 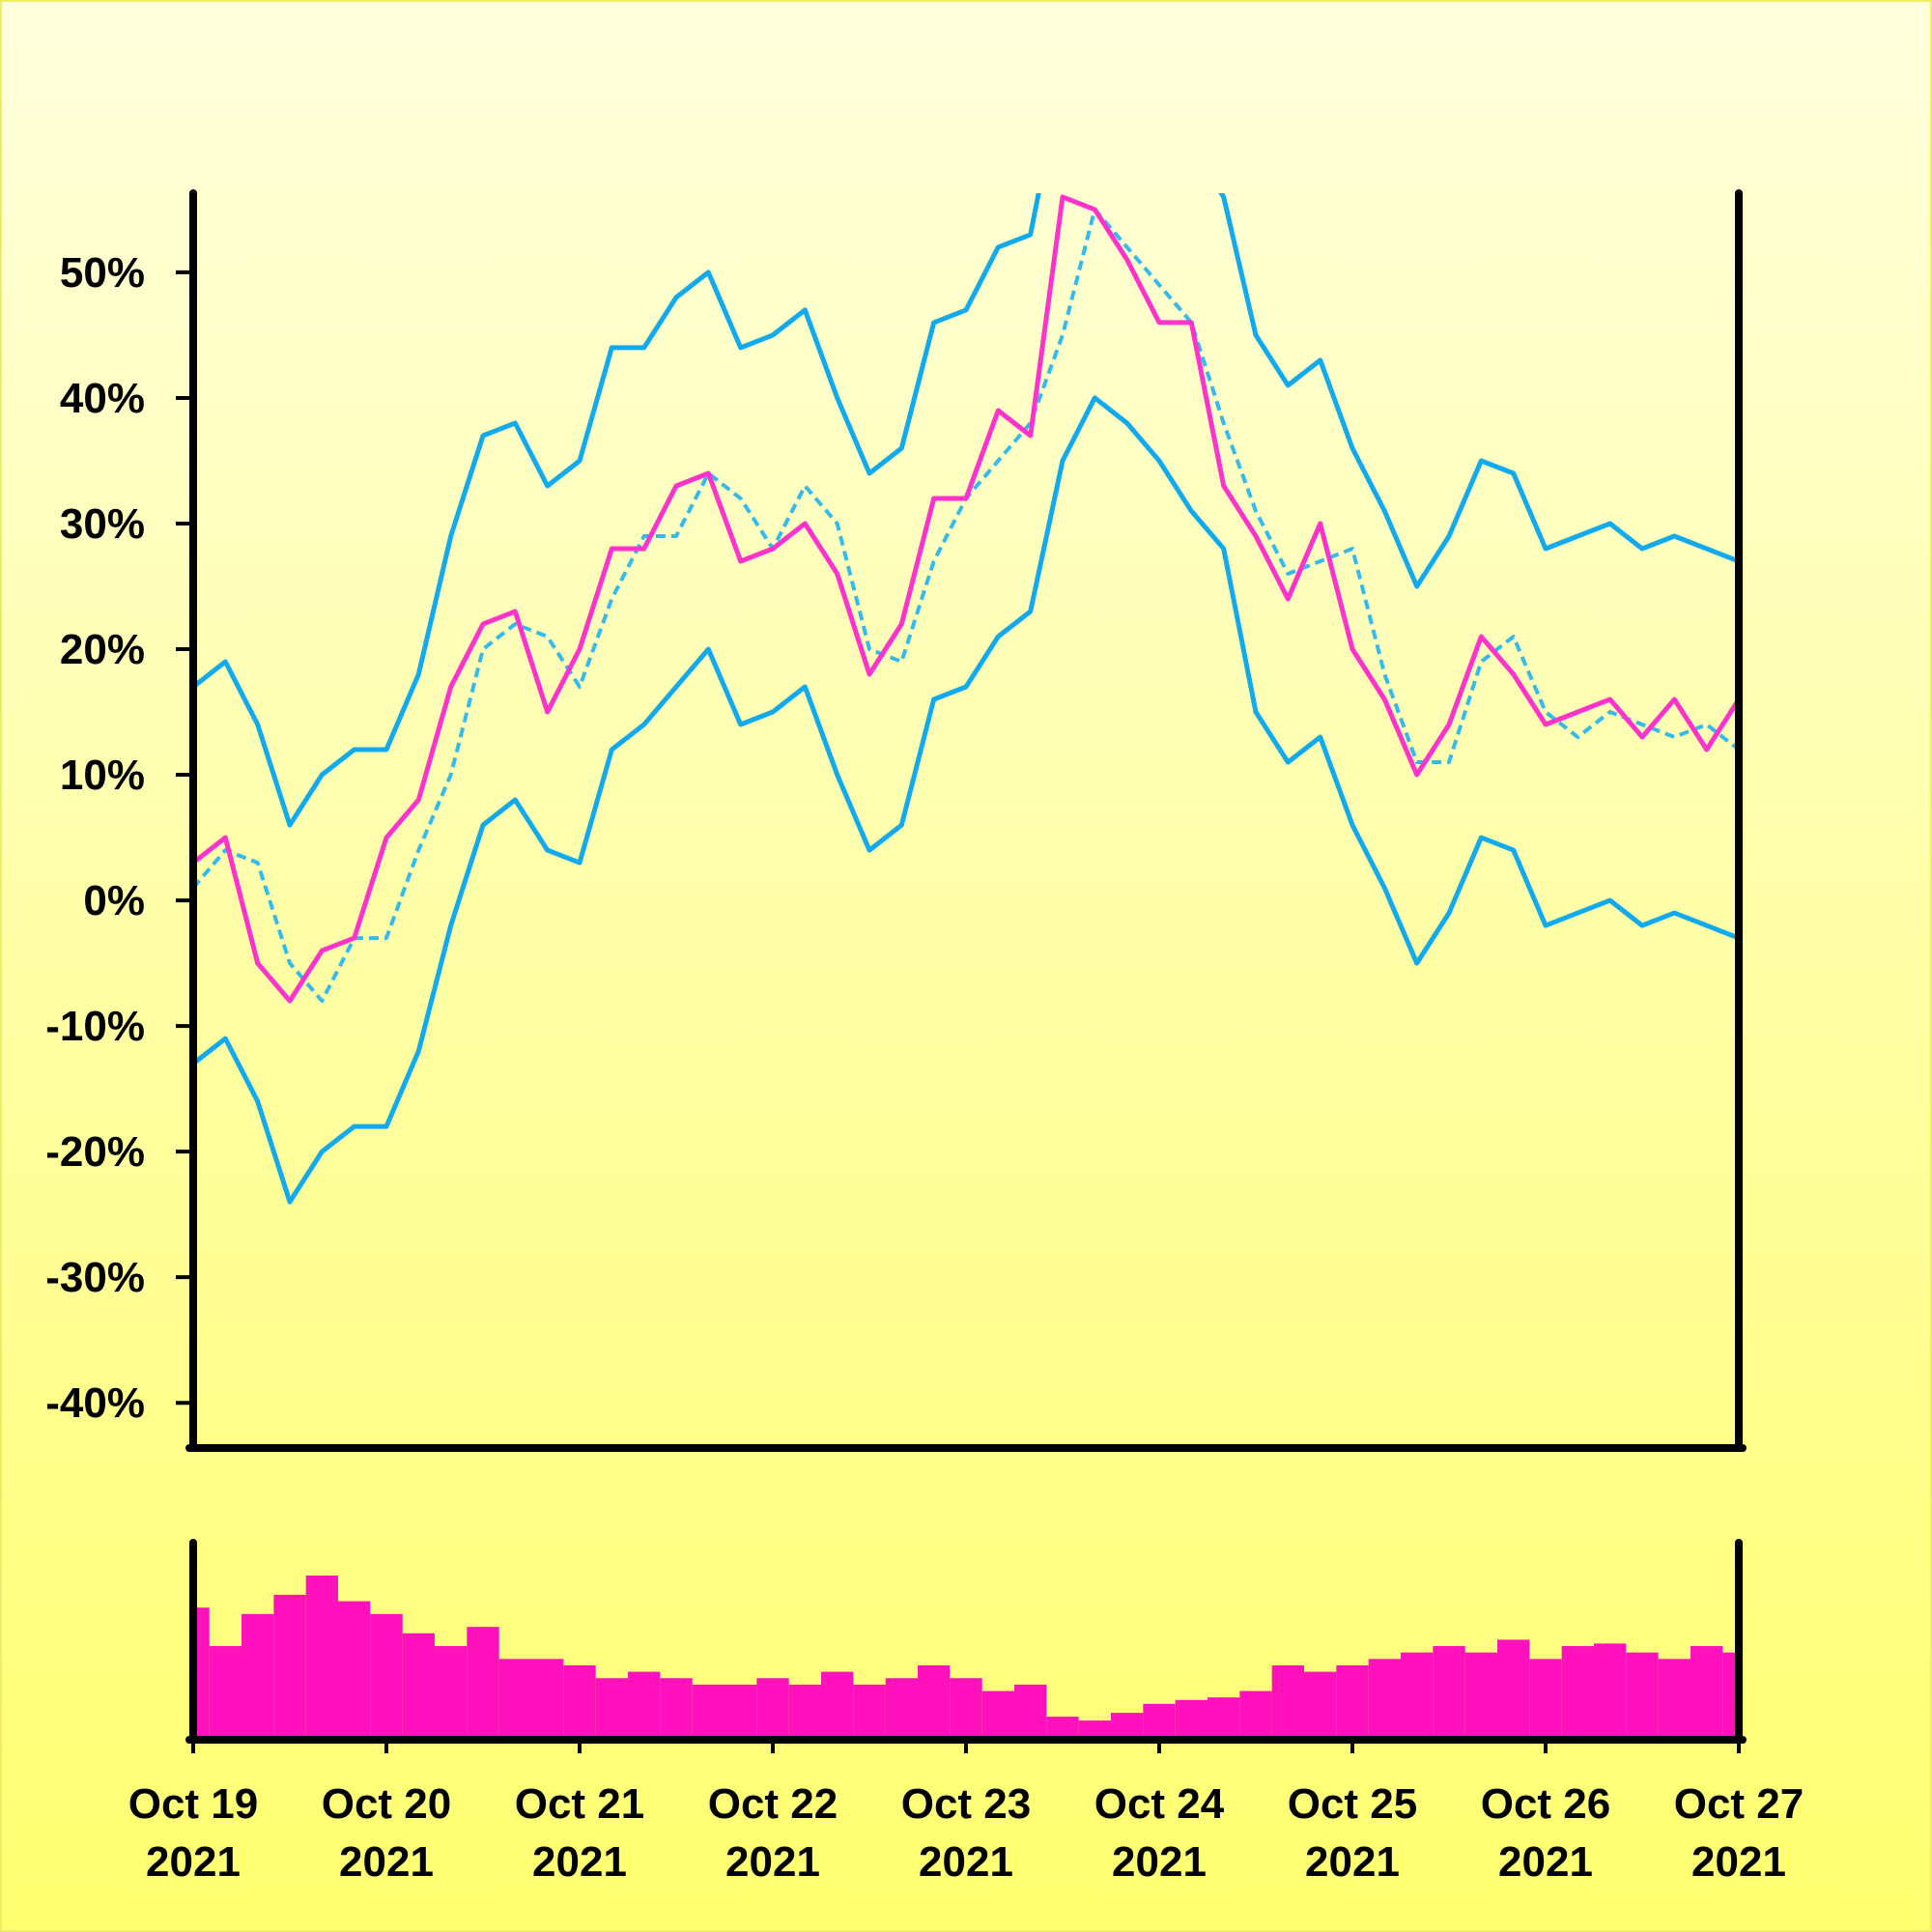 I want to click on y-tick-label: 50%, so click(x=102, y=273).